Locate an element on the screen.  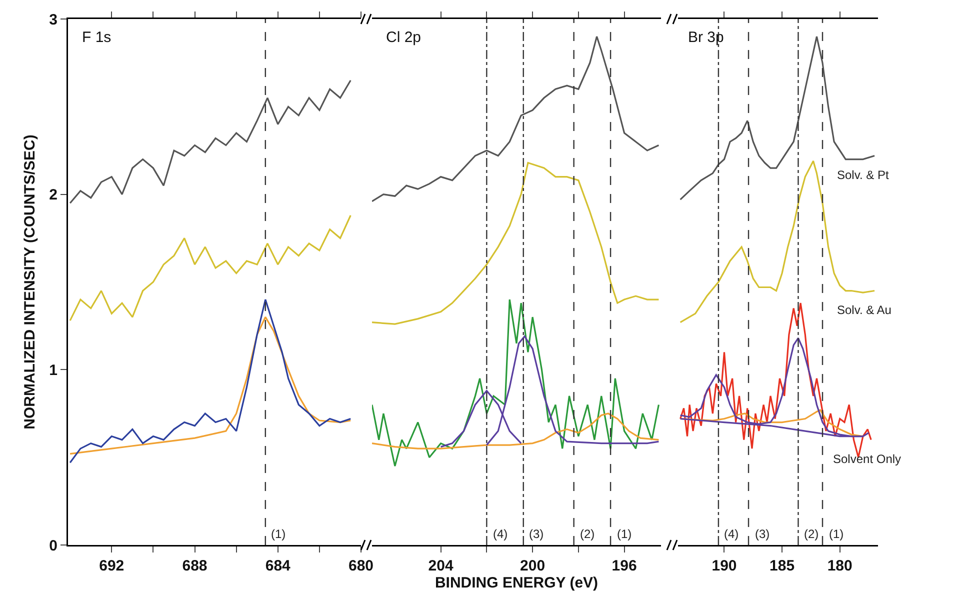
y-tick-label: 2 is located at coordinates (53, 195).